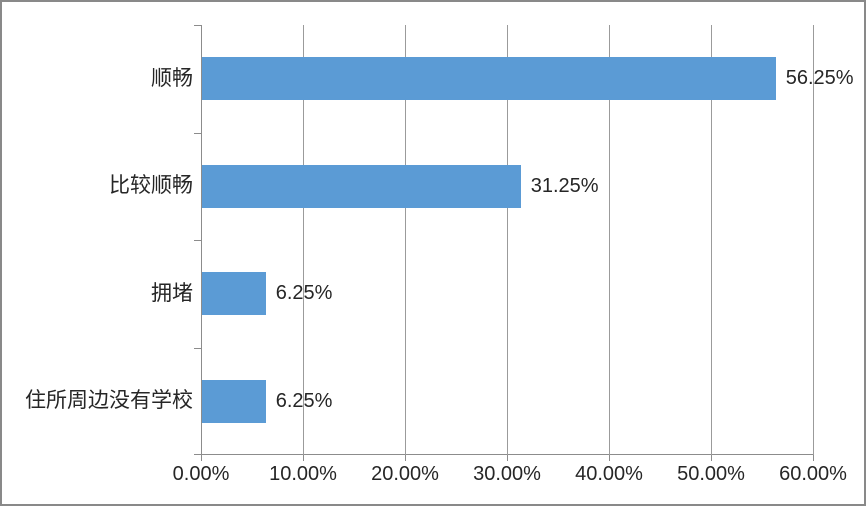 The width and height of the screenshot is (866, 506). Describe the element at coordinates (303, 474) in the screenshot. I see `x-axis-tick-label: 10.00%` at that location.